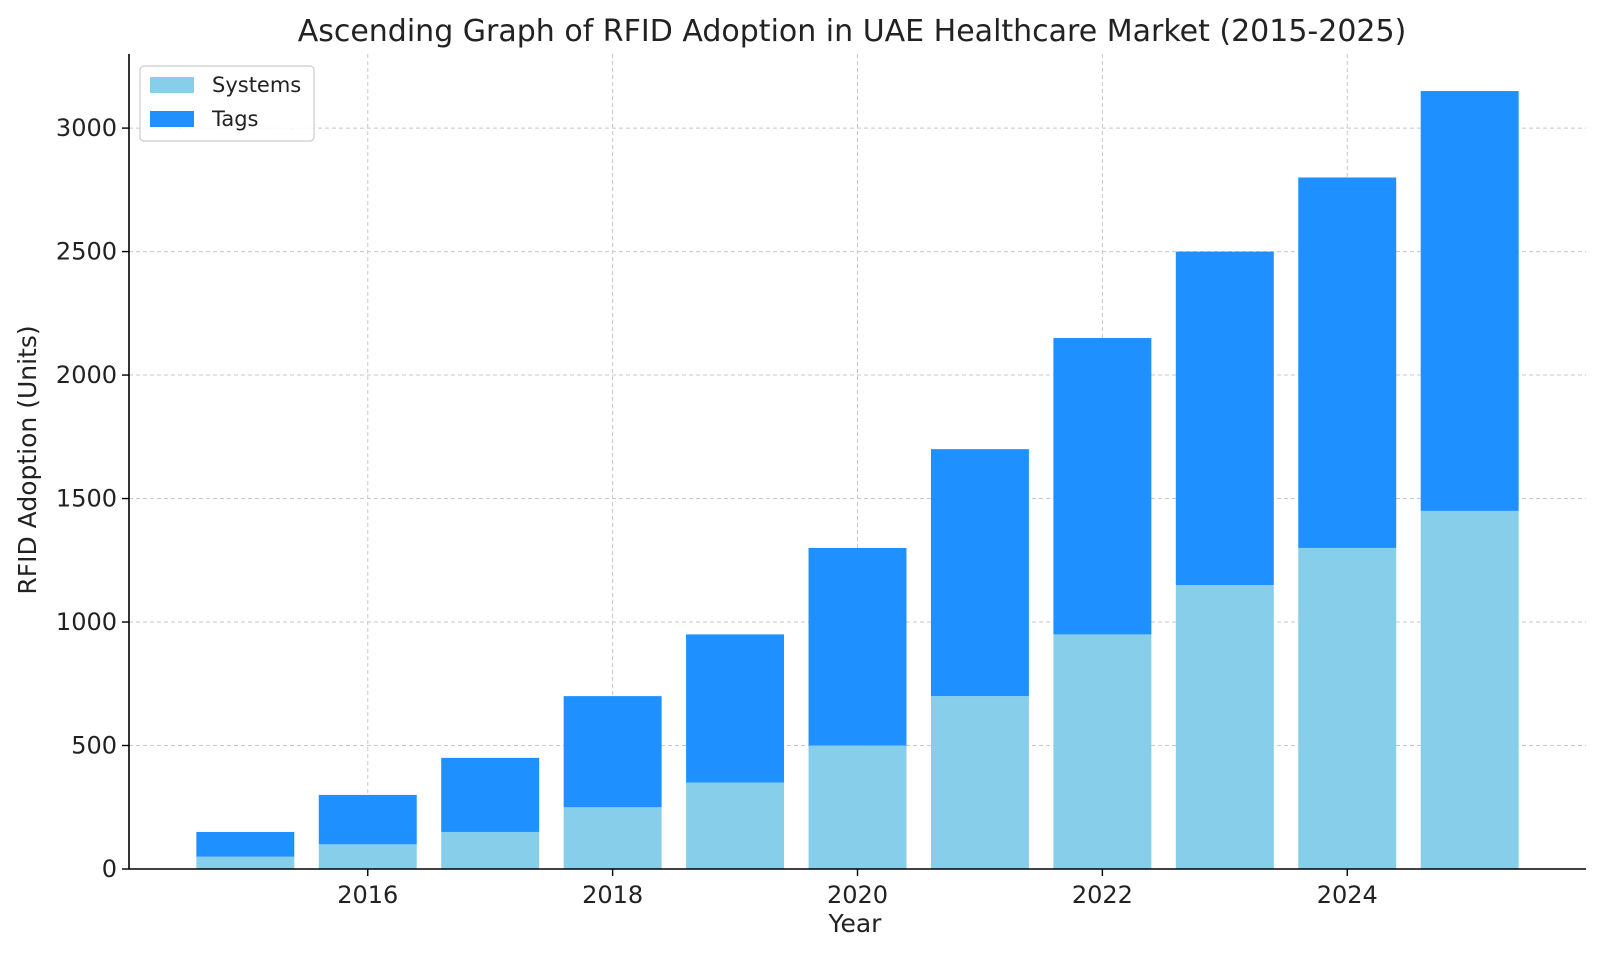 The height and width of the screenshot is (954, 1600). I want to click on y-tick-label: 2000, so click(86, 375).